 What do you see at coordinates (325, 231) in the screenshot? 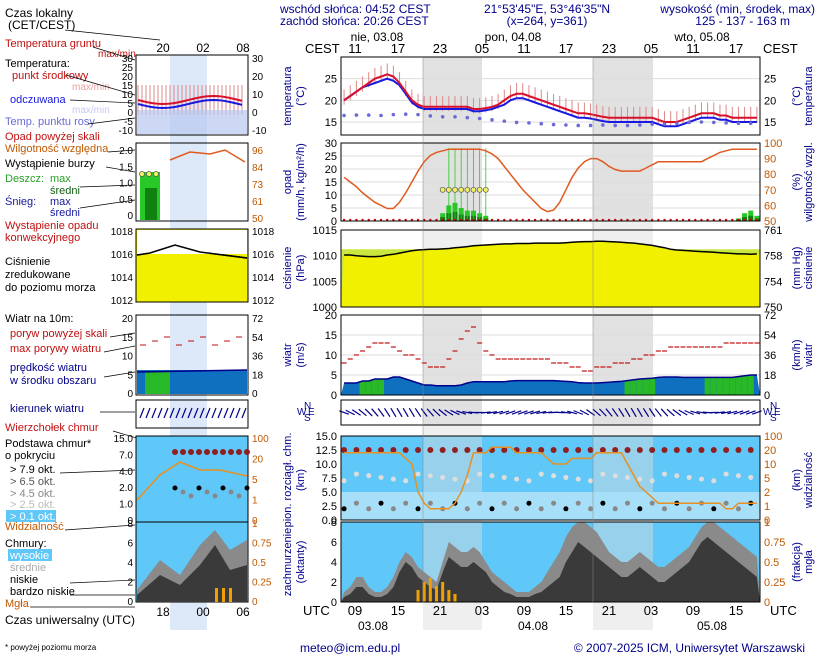
I see `tick-label: 1015` at bounding box center [325, 231].